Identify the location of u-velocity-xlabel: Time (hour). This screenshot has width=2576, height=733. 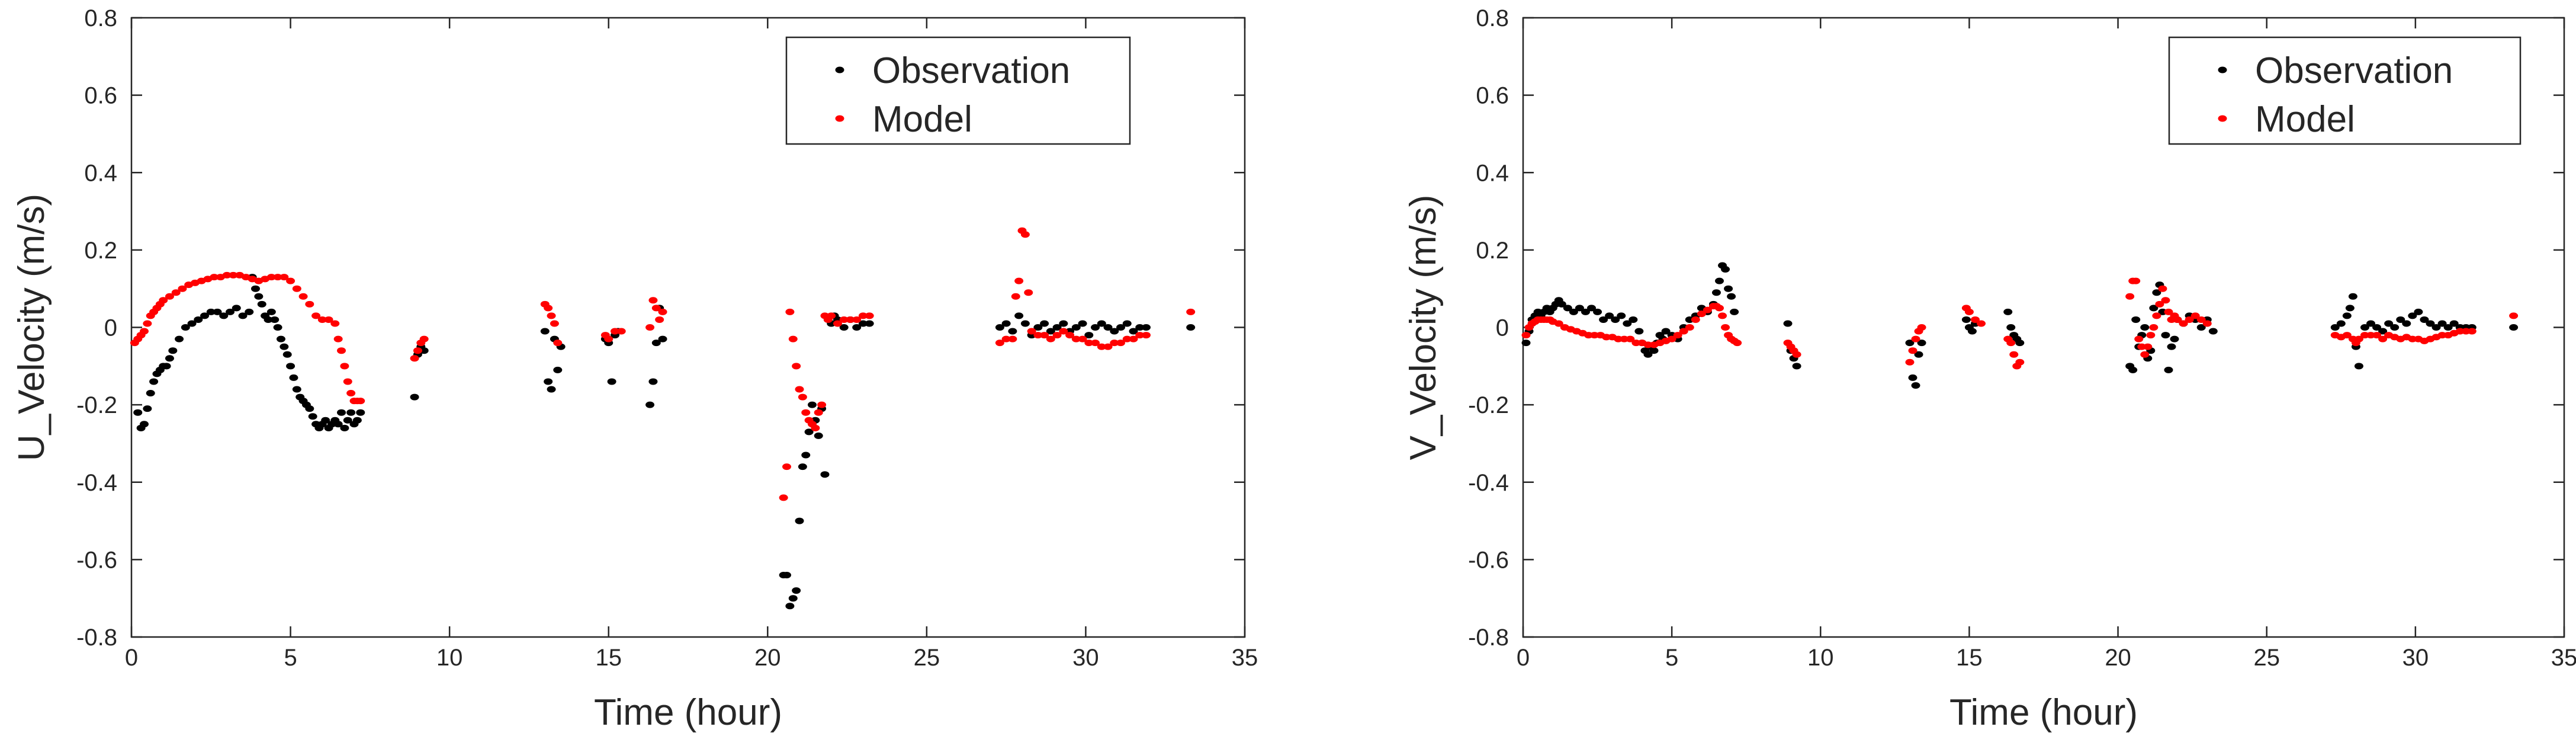
(688, 713).